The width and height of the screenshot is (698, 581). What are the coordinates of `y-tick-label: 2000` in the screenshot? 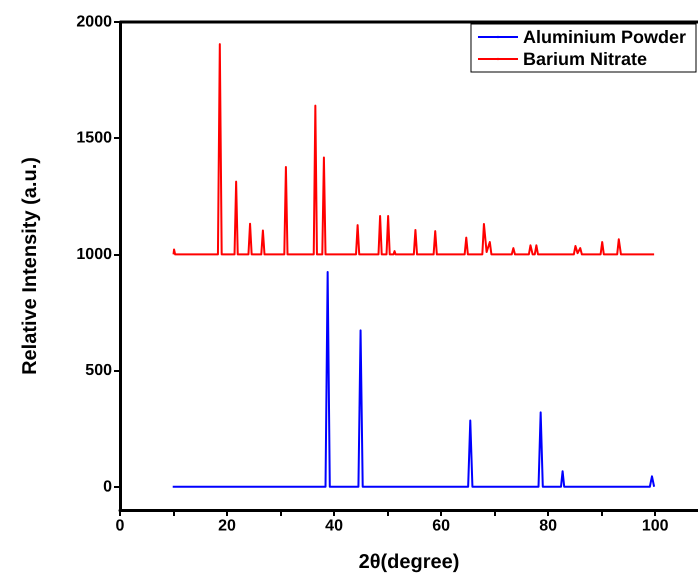 It's located at (94, 22).